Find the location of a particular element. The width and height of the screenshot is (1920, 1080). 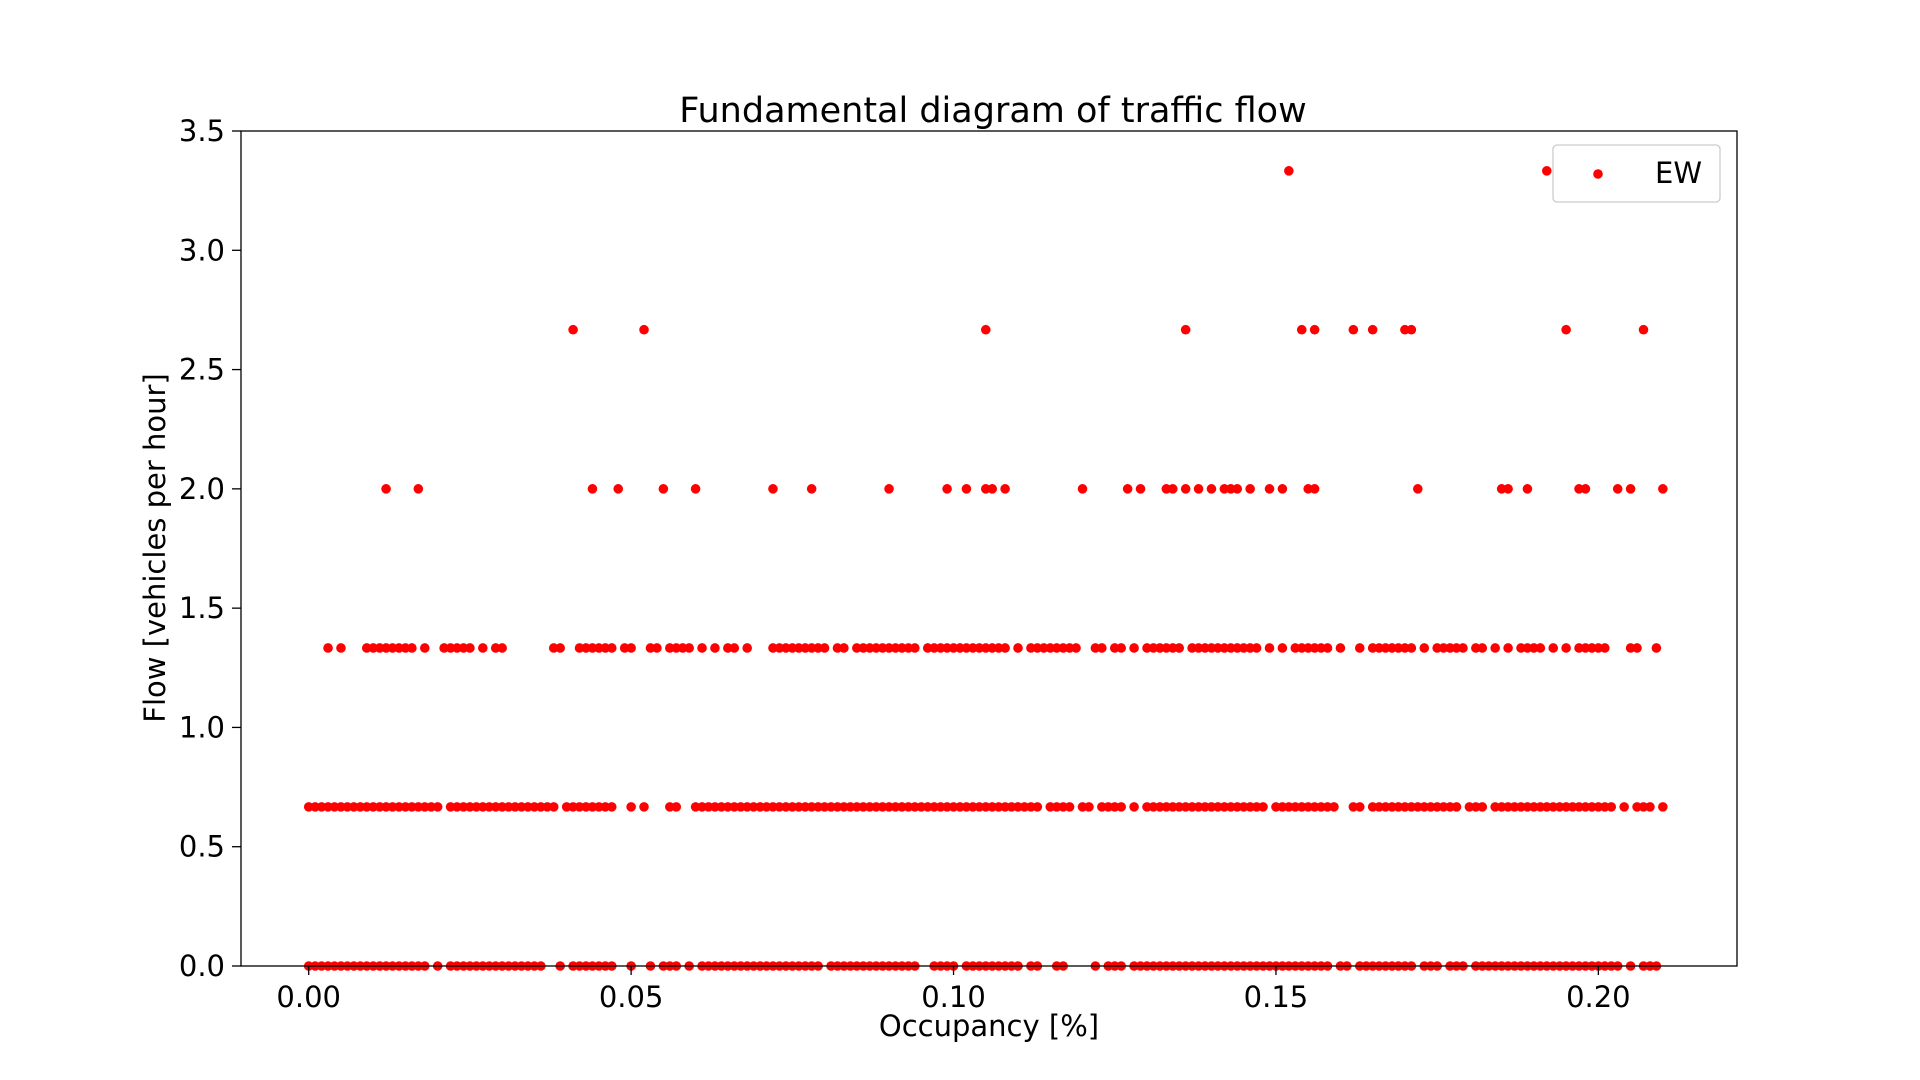

y-tick-label: 3.0 is located at coordinates (202, 250).